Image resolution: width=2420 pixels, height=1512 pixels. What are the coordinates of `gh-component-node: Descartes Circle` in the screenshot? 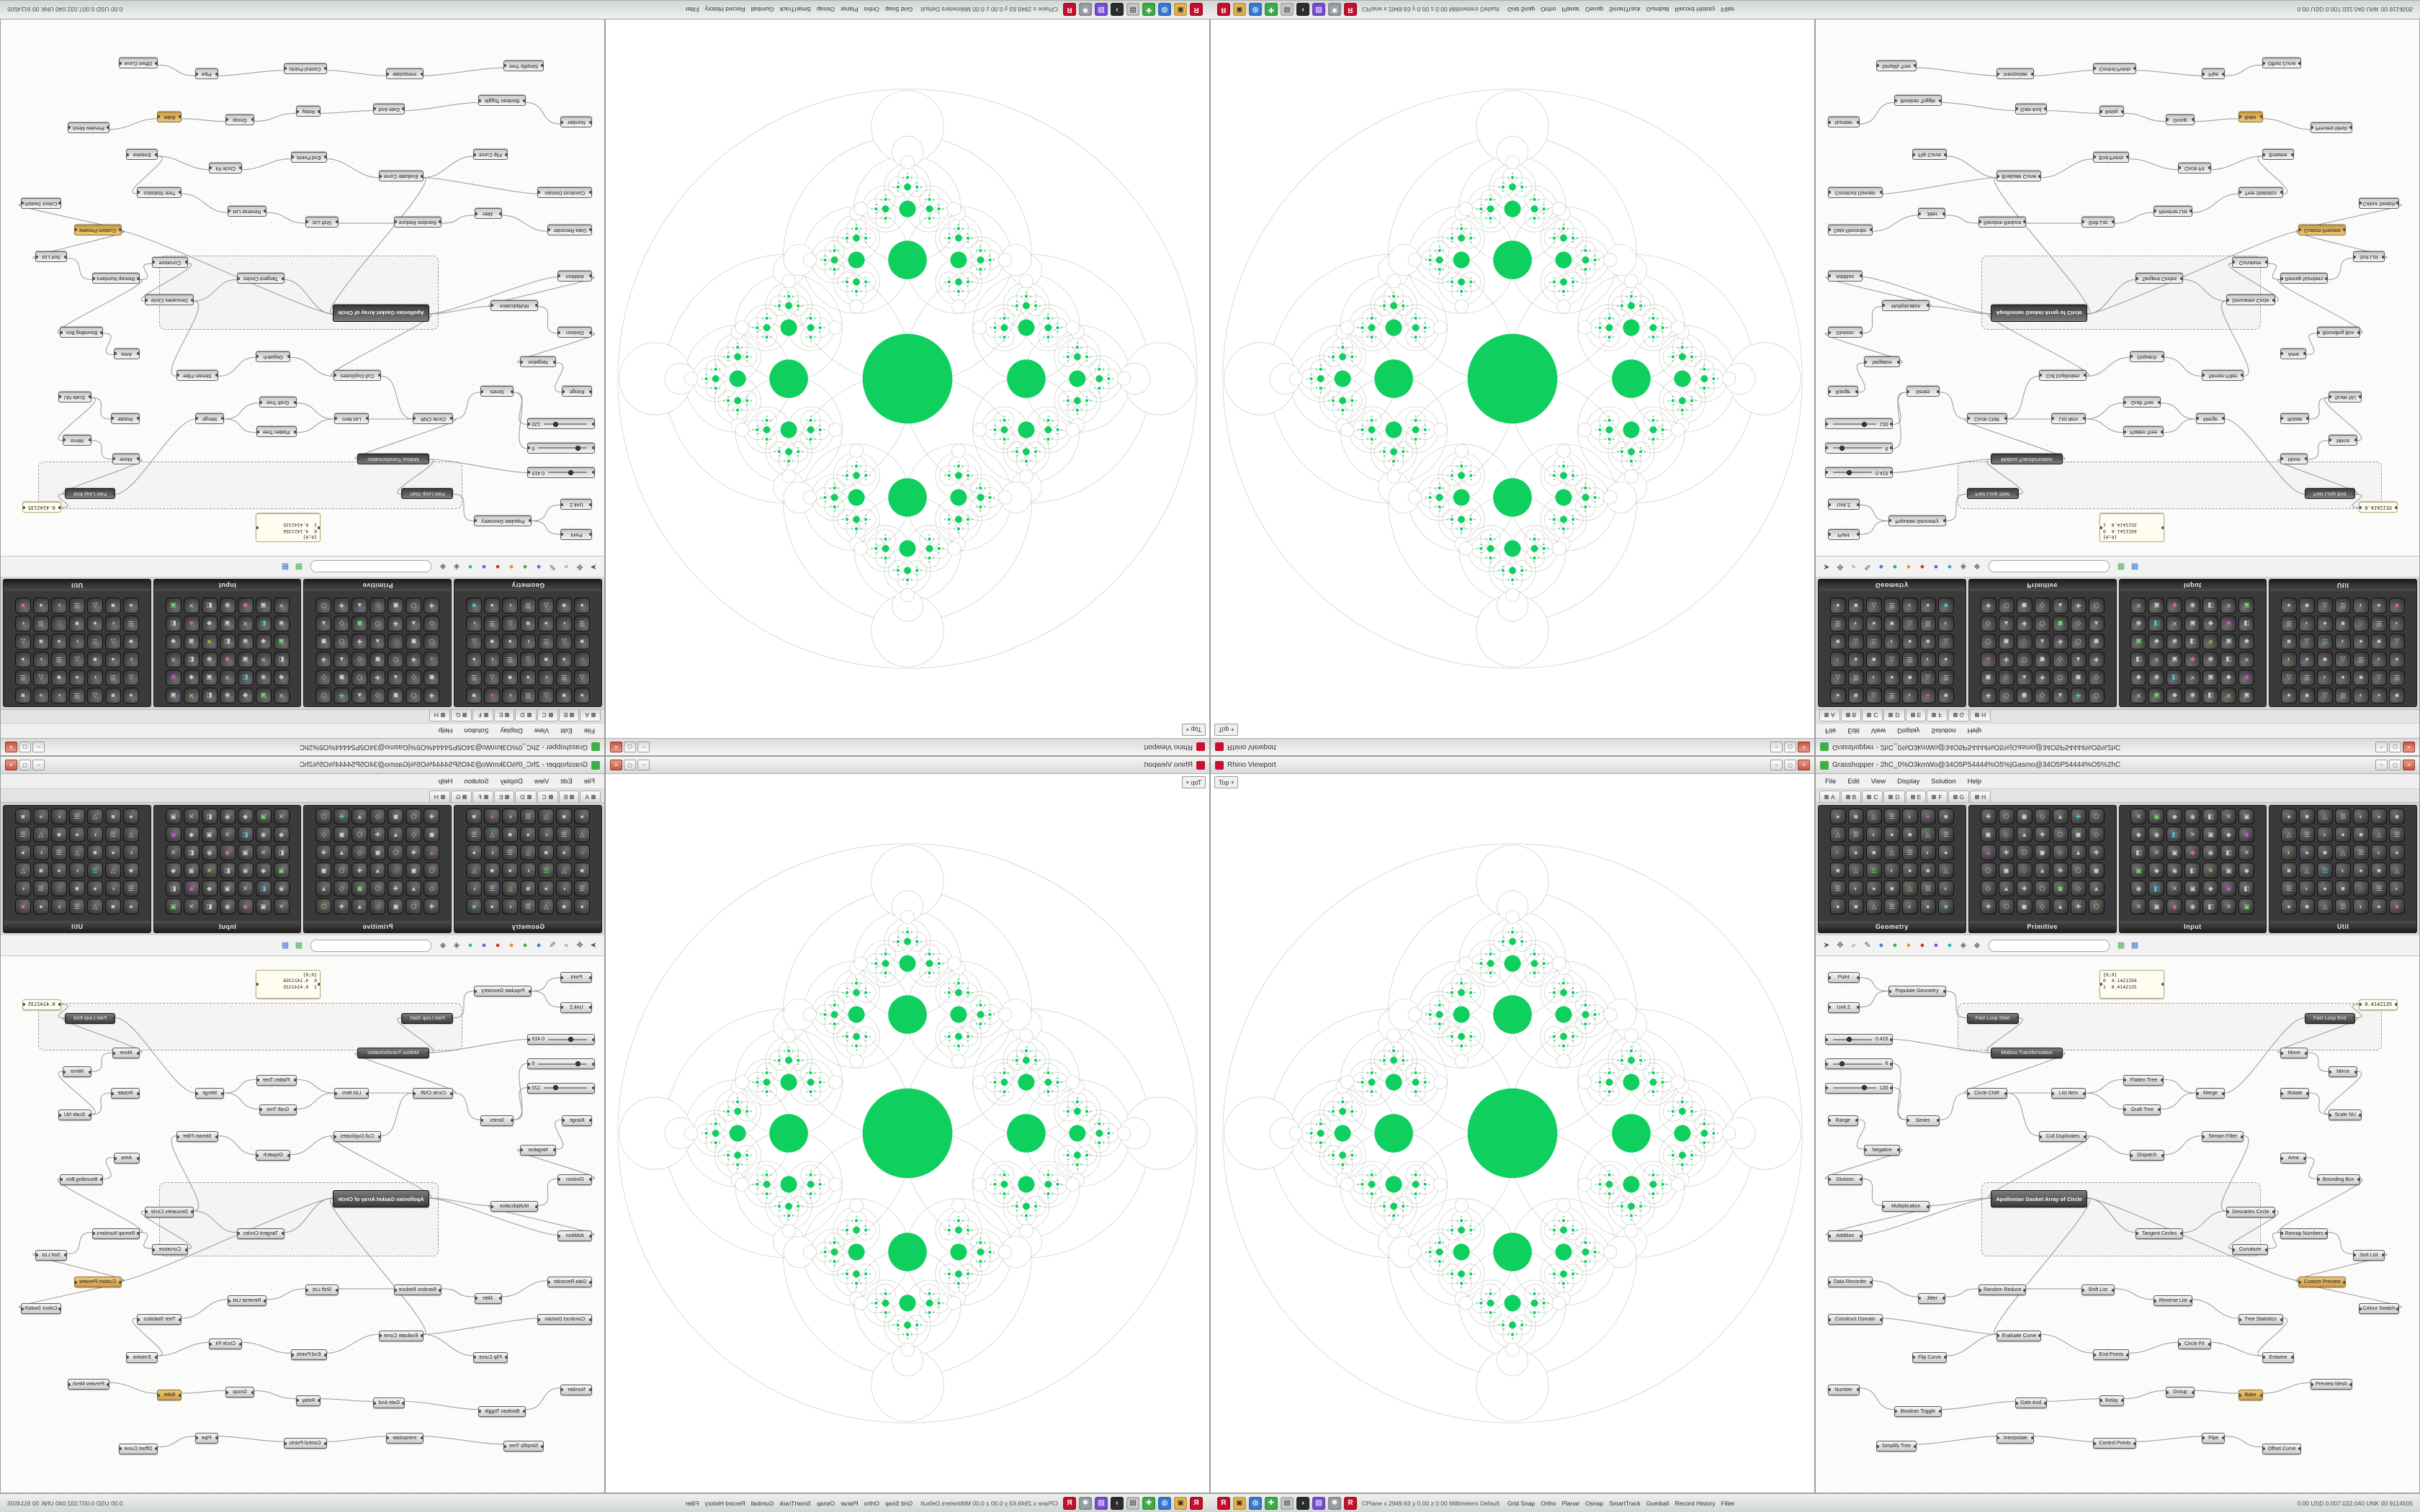 It's located at (169, 1212).